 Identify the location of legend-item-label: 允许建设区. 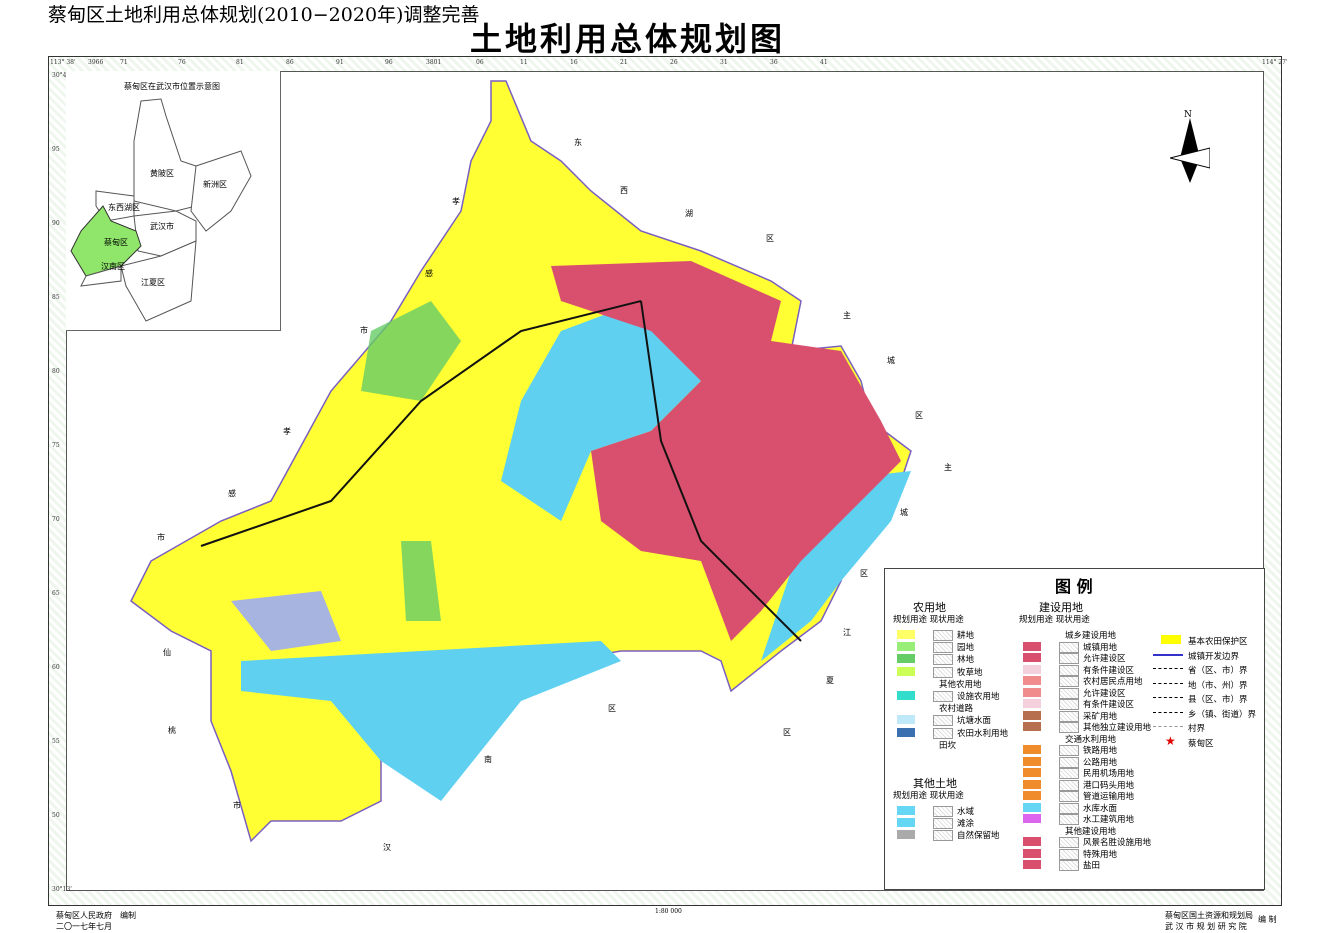
(1104, 693).